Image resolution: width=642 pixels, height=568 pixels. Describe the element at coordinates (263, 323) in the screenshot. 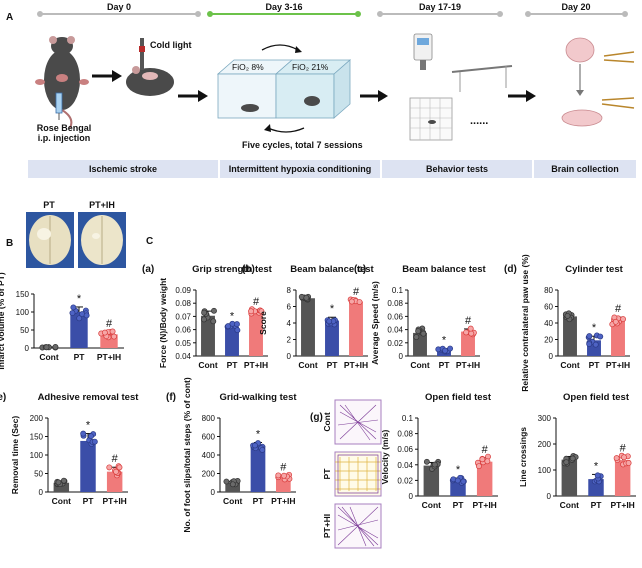

I see `y-axis-label: Score` at that location.